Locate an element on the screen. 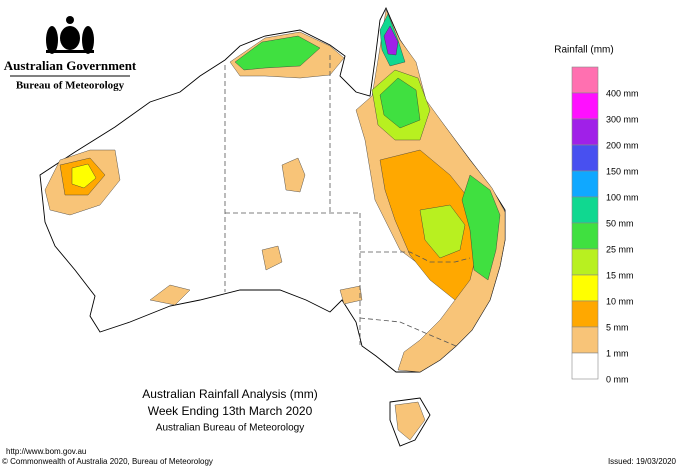  legend-label: 5 mm is located at coordinates (617, 327).